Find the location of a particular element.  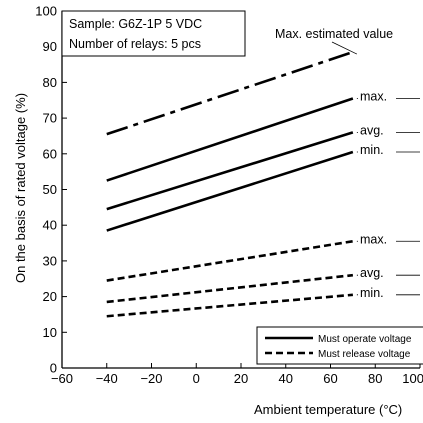

sample-info-box is located at coordinates (153, 33).